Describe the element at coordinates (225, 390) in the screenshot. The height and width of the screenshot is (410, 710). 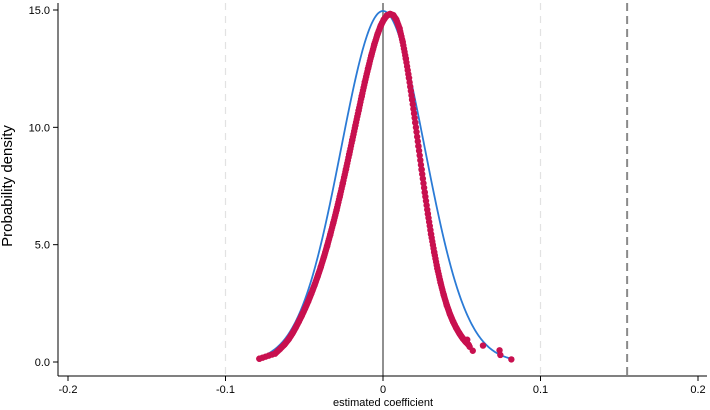
I see `x-tick-label: -0.1` at that location.